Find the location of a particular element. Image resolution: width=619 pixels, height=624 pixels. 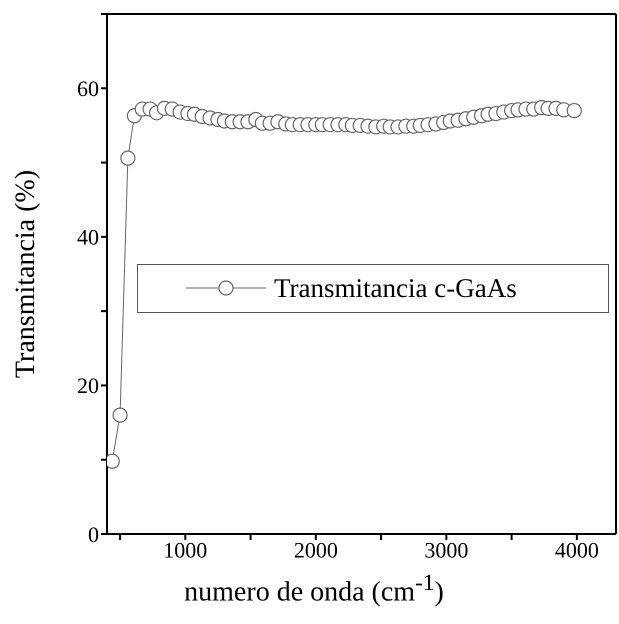

x-tick-label: 2000 is located at coordinates (316, 550).